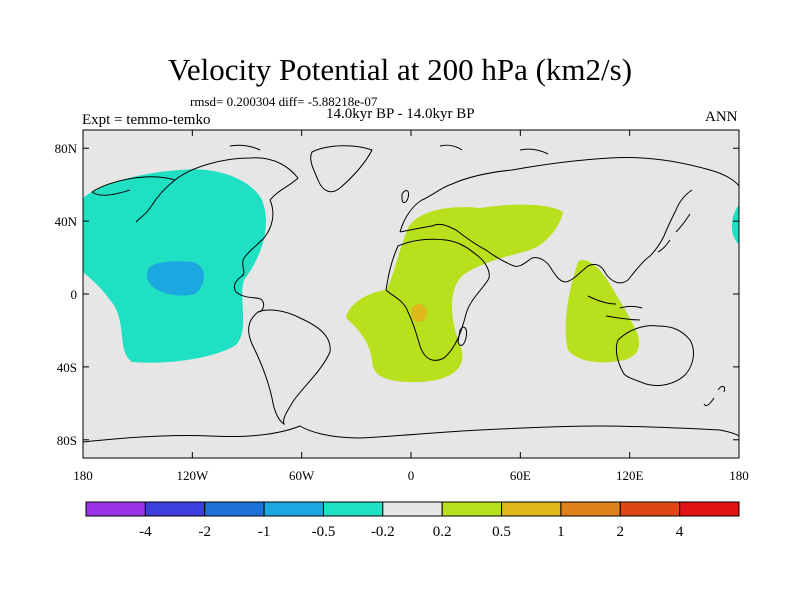 The width and height of the screenshot is (800, 600). Describe the element at coordinates (400, 114) in the screenshot. I see `period-text: 14.0kyr BP - 14.0kyr BP` at that location.